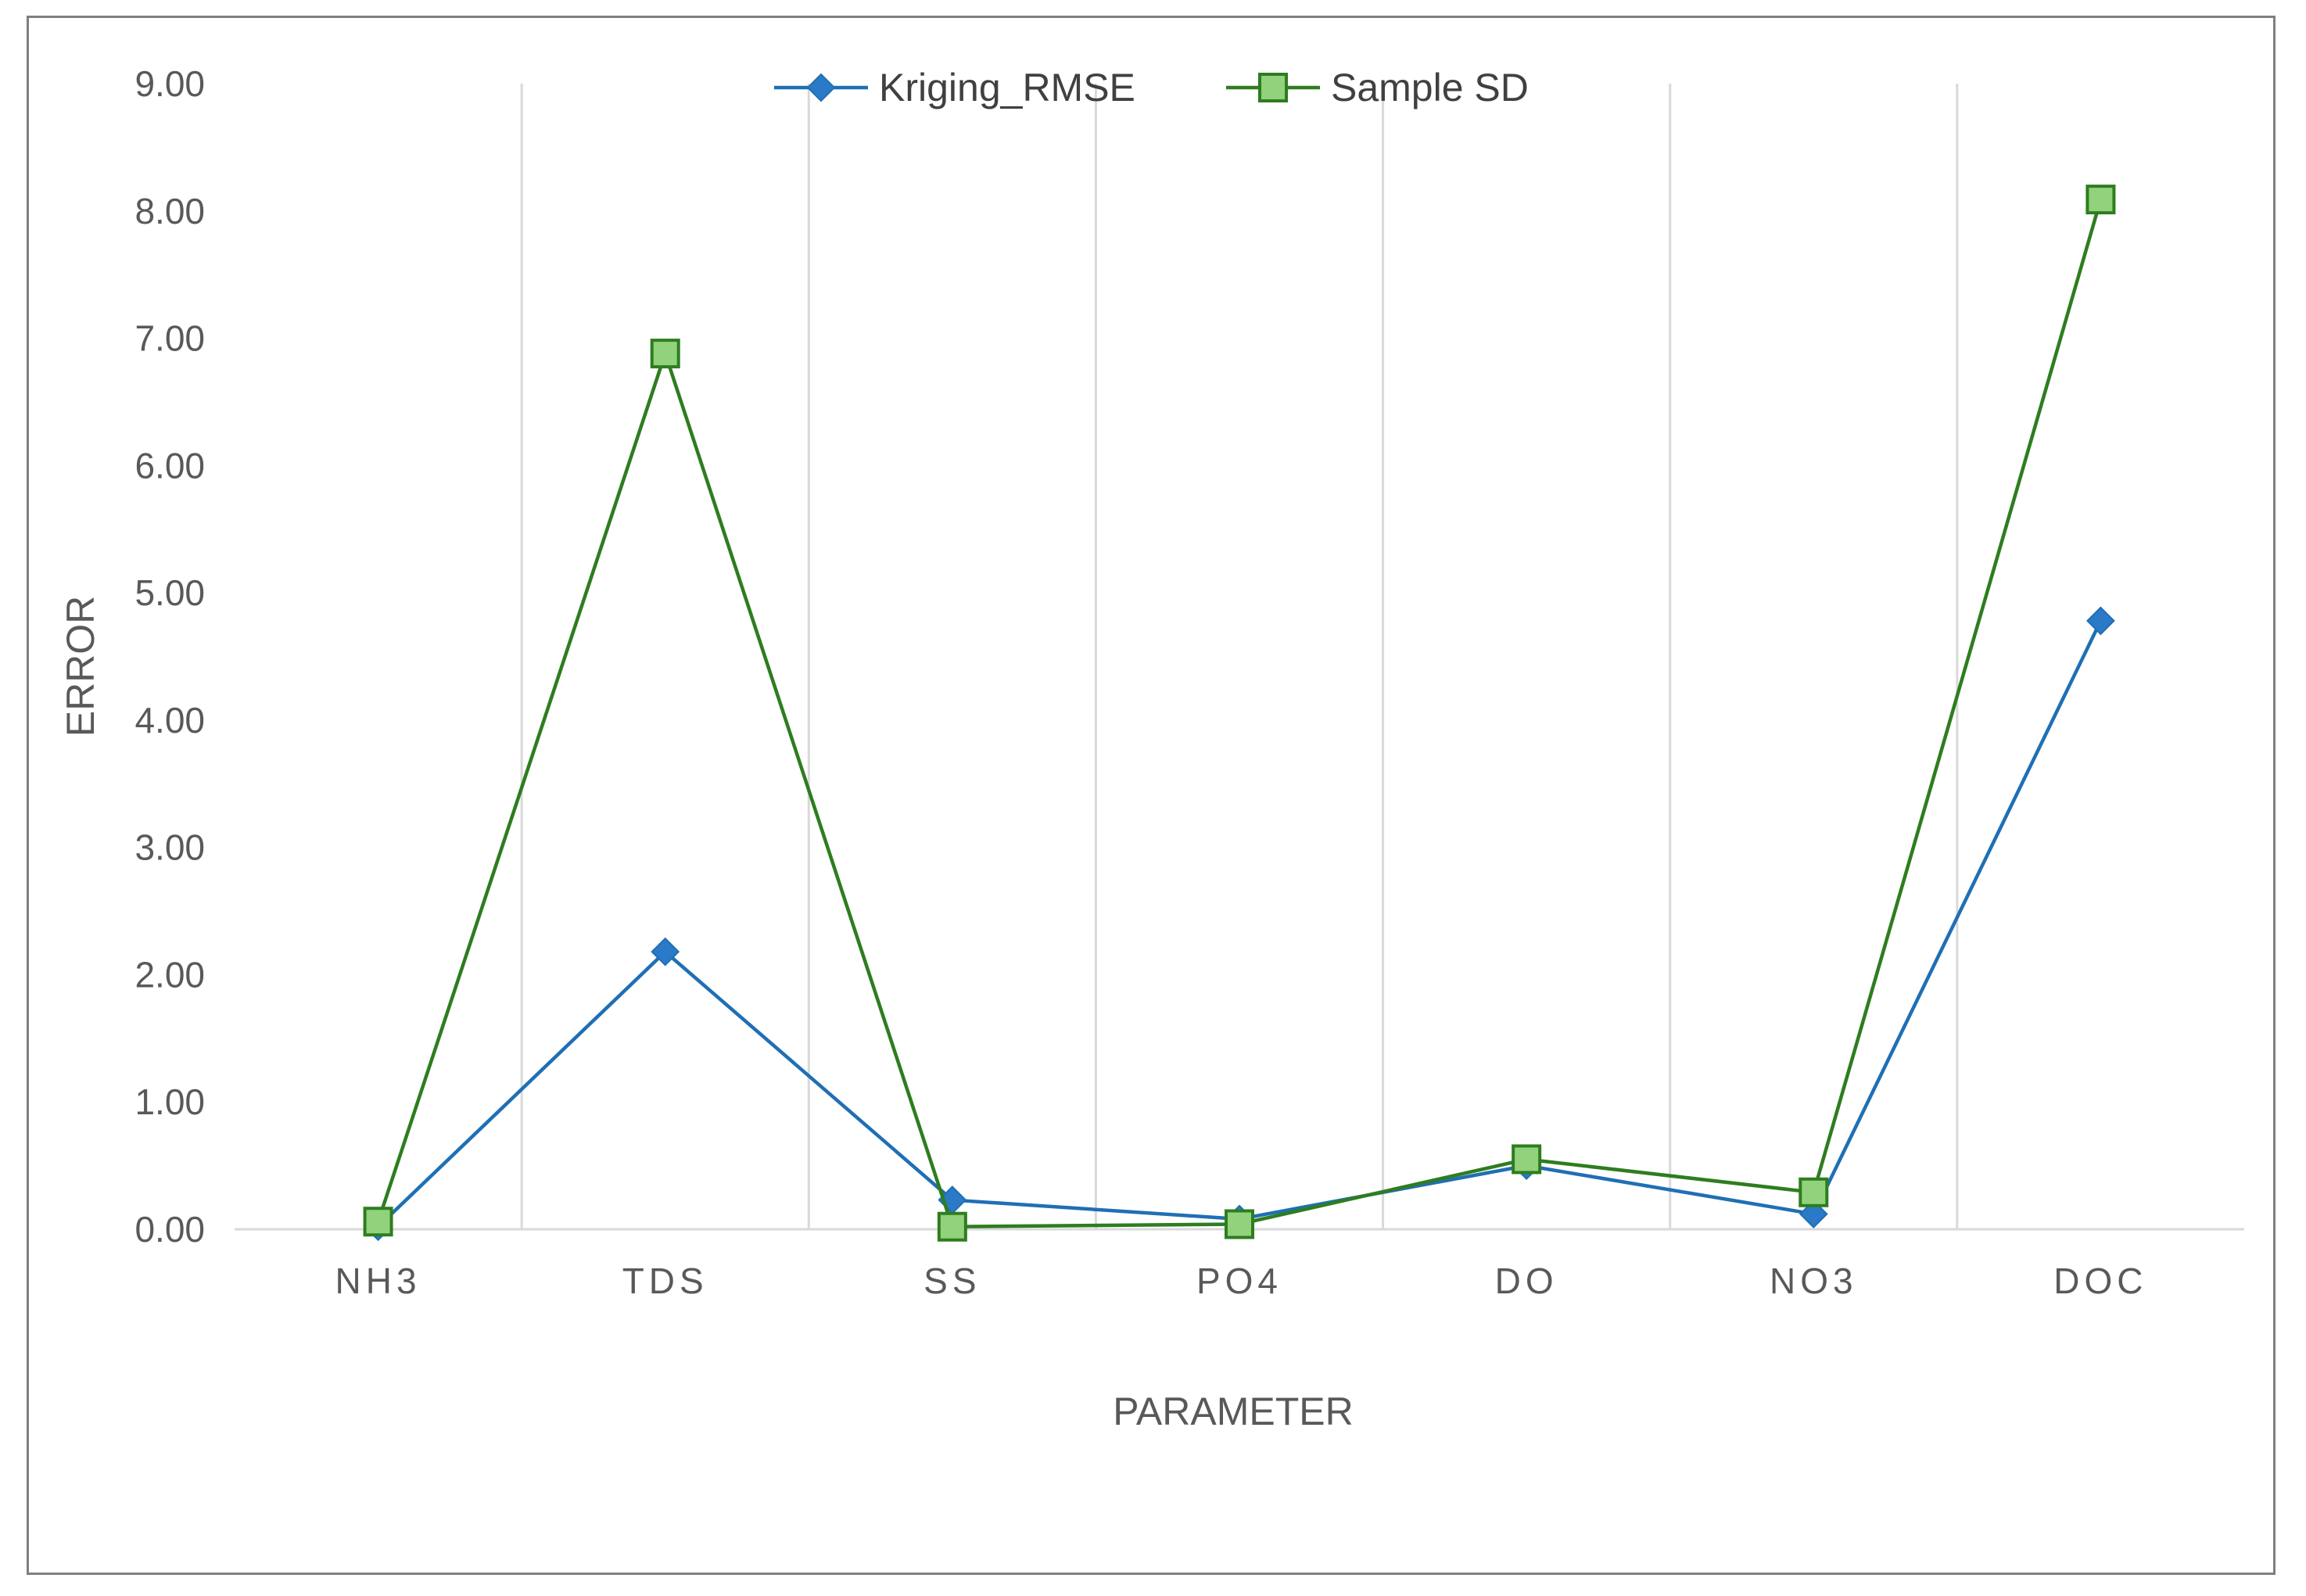 Image resolution: width=2306 pixels, height=1596 pixels. I want to click on x-category-label: PO4, so click(1239, 1281).